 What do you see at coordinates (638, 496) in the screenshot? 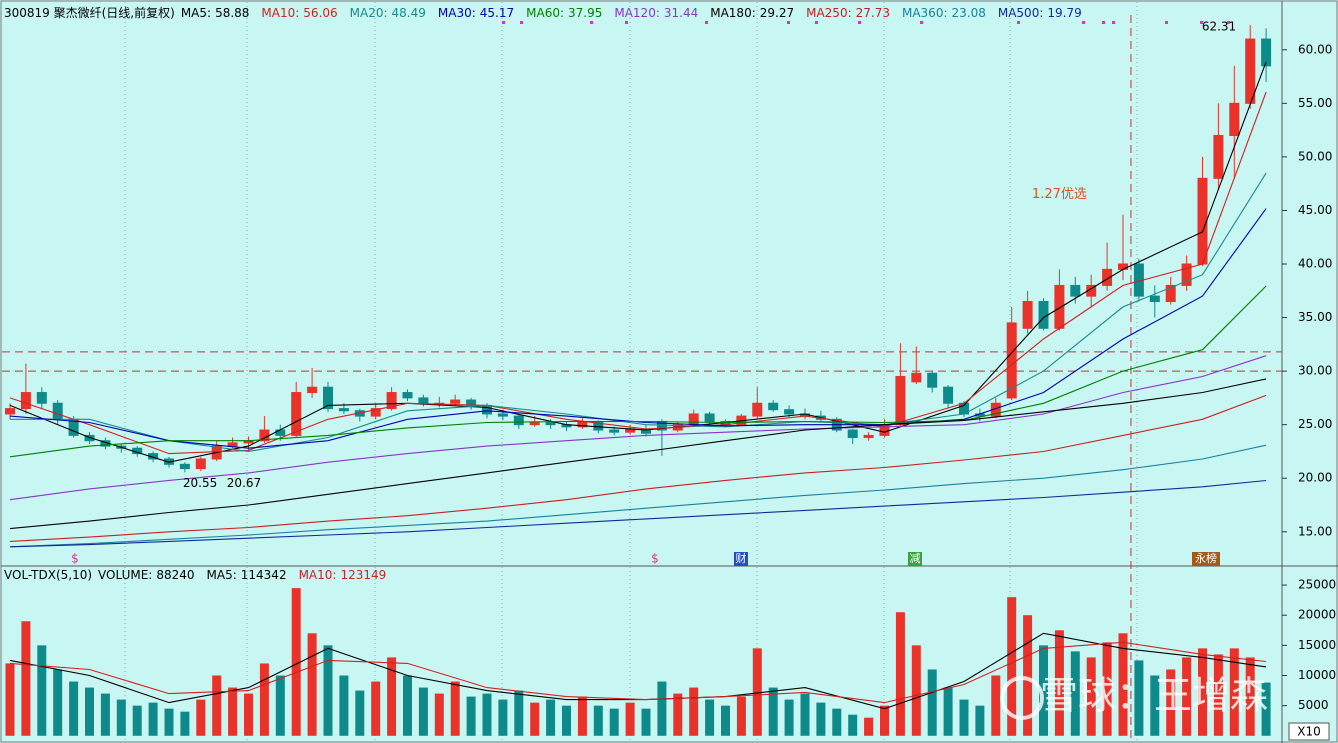
I see `ma-line` at bounding box center [638, 496].